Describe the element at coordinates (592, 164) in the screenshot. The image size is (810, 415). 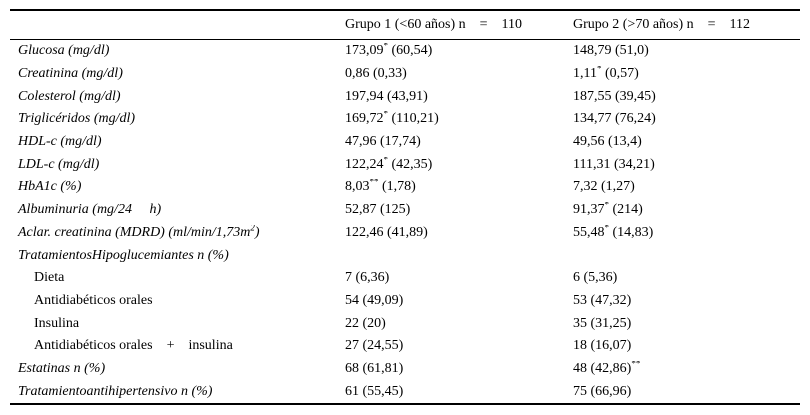
I see `value-text: 111,31` at that location.